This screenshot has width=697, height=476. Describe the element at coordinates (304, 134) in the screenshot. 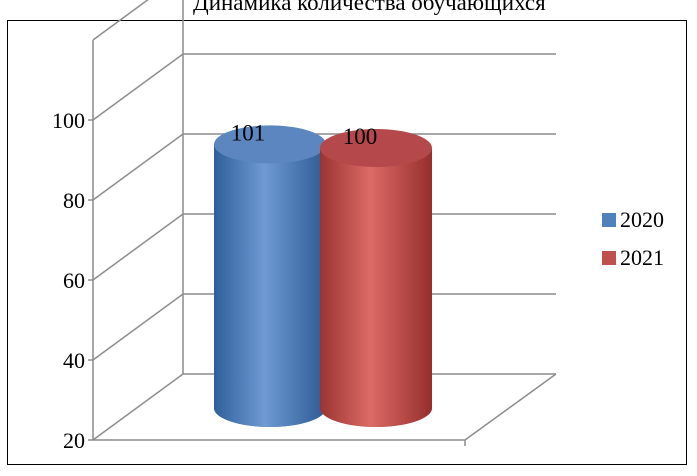

I see `data-label-layer: 101 100` at that location.